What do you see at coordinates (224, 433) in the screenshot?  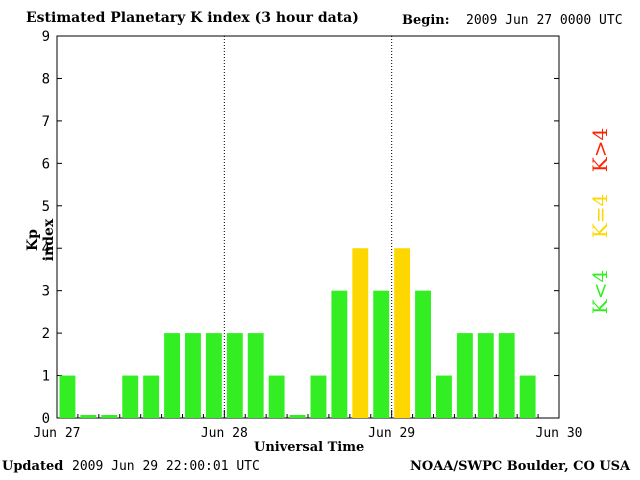 I see `x-tick-label: Jun 28` at bounding box center [224, 433].